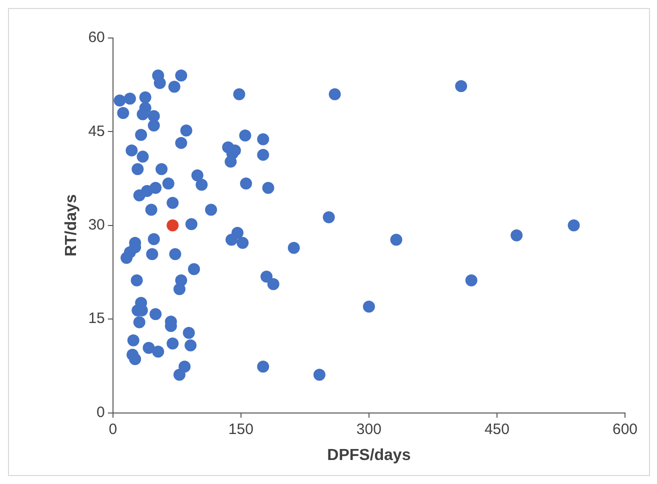  What do you see at coordinates (96, 225) in the screenshot?
I see `y-tick-label: 30` at bounding box center [96, 225].